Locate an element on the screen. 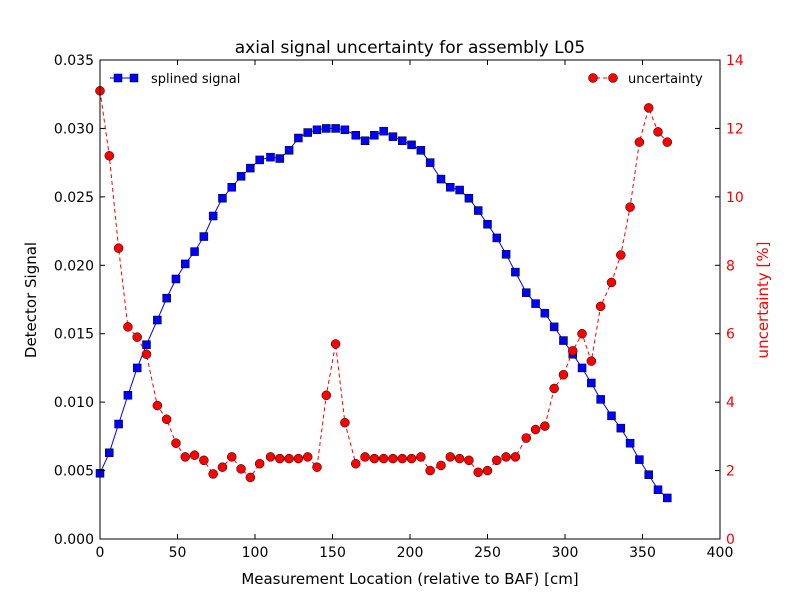 The image size is (800, 600). x-tick-label: 100 is located at coordinates (255, 553).